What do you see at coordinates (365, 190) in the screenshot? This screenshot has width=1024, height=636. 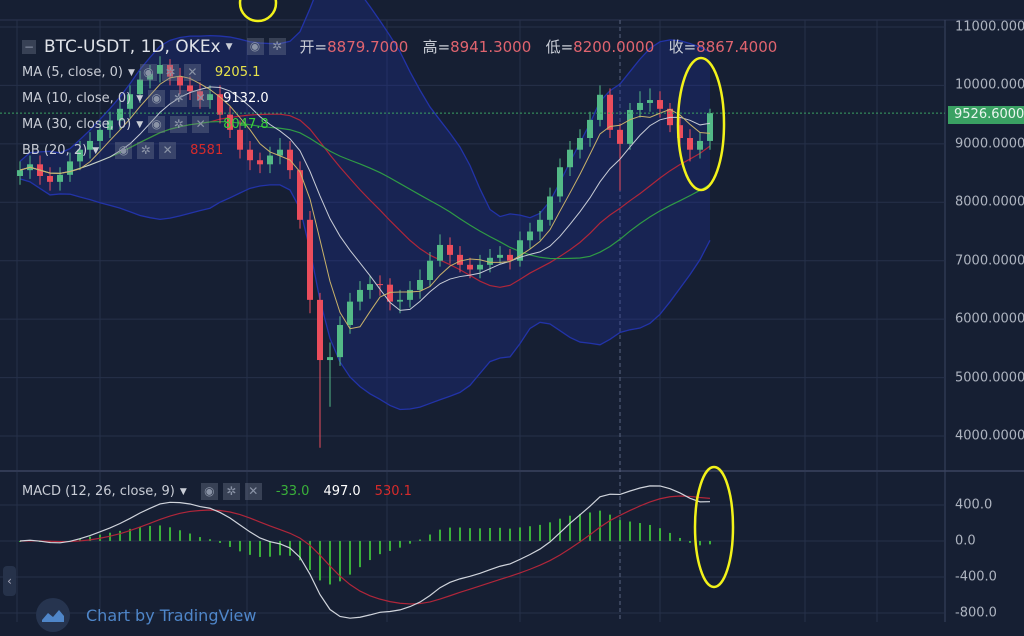 I see `ma30-line` at bounding box center [365, 190].